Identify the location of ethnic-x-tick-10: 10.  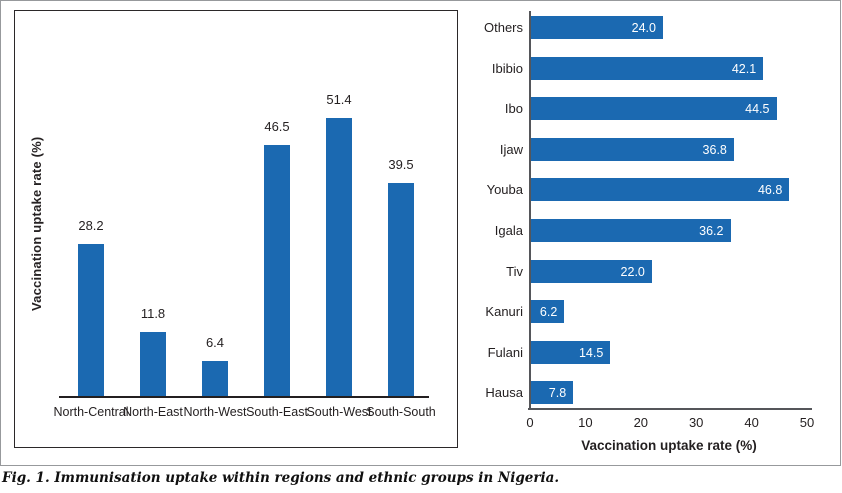
(585, 422).